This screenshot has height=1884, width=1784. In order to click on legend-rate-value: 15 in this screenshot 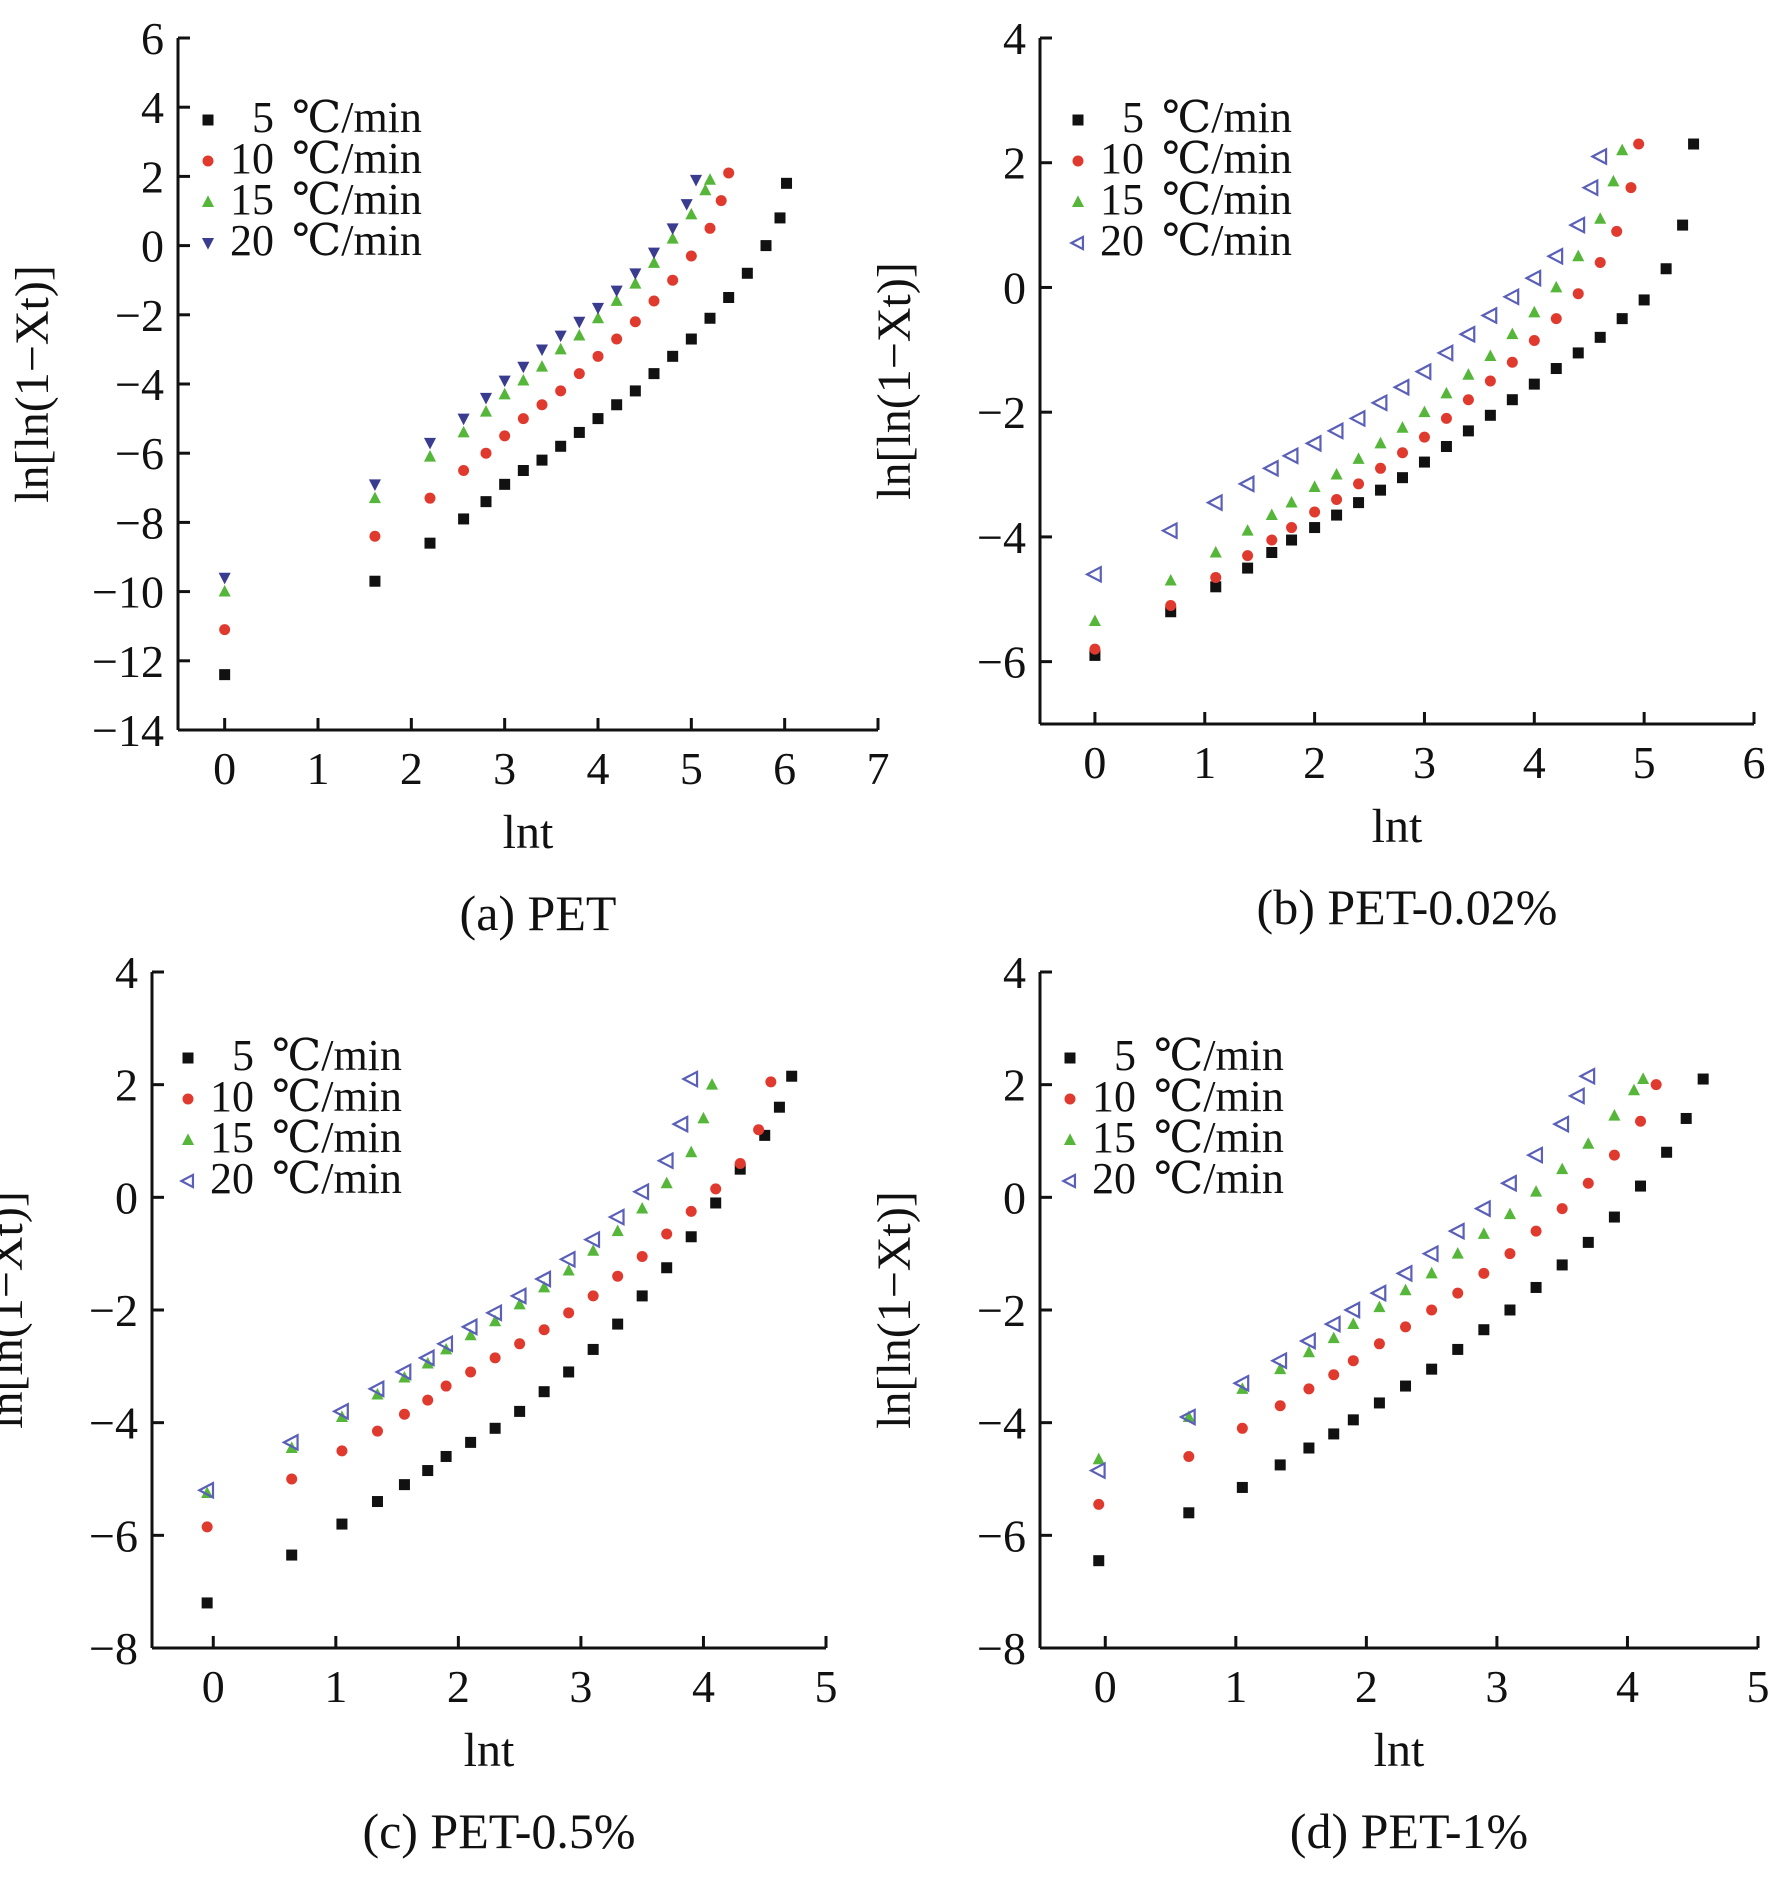, I will do `click(232, 1137)`.